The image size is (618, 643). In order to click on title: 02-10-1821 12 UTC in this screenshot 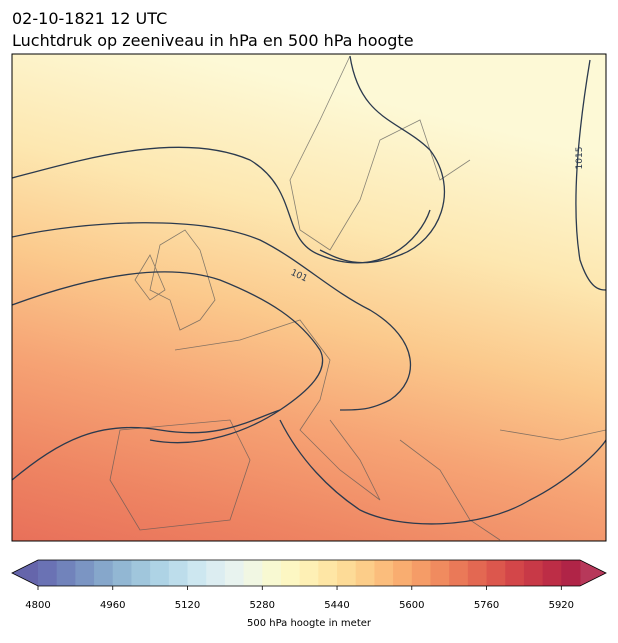, I will do `click(89, 18)`.